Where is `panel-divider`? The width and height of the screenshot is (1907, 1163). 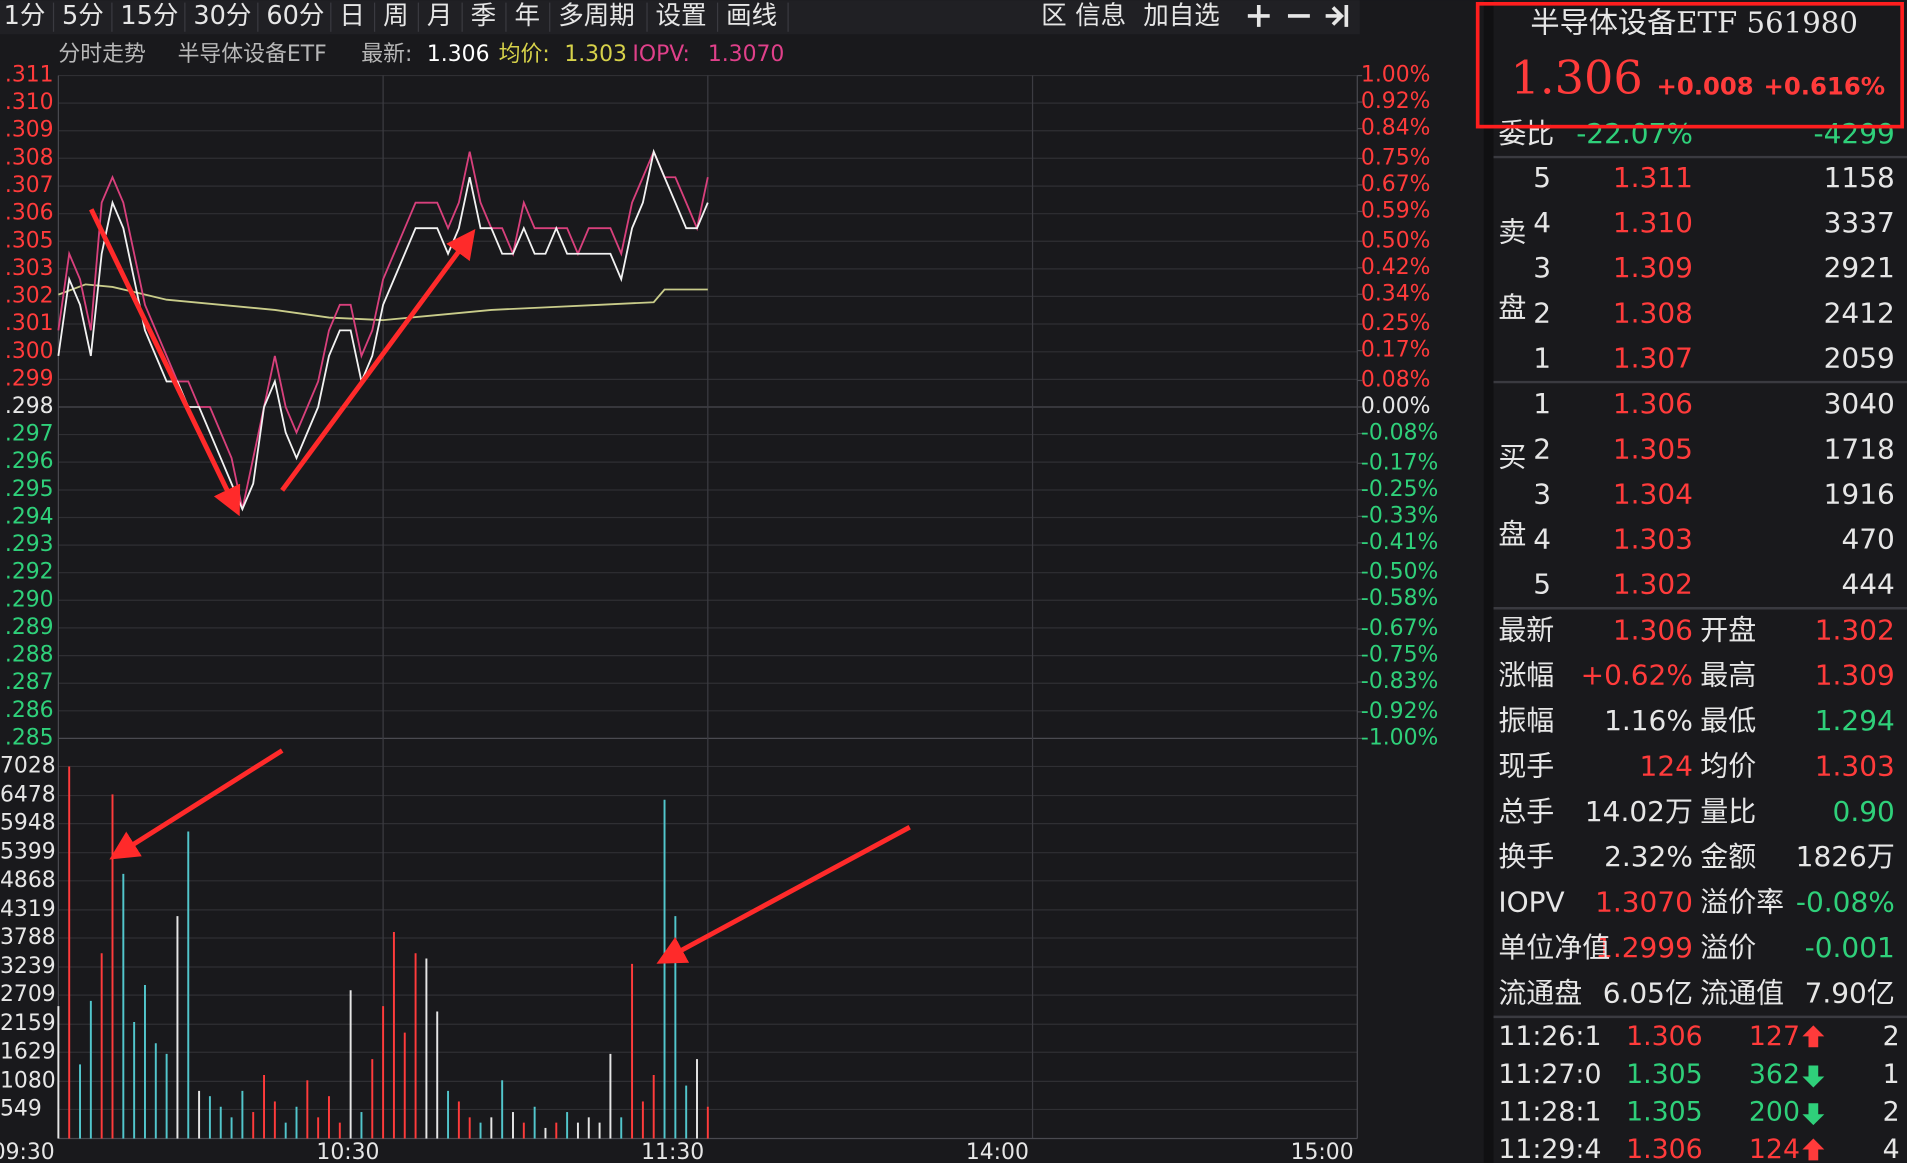 panel-divider is located at coordinates (1488, 581).